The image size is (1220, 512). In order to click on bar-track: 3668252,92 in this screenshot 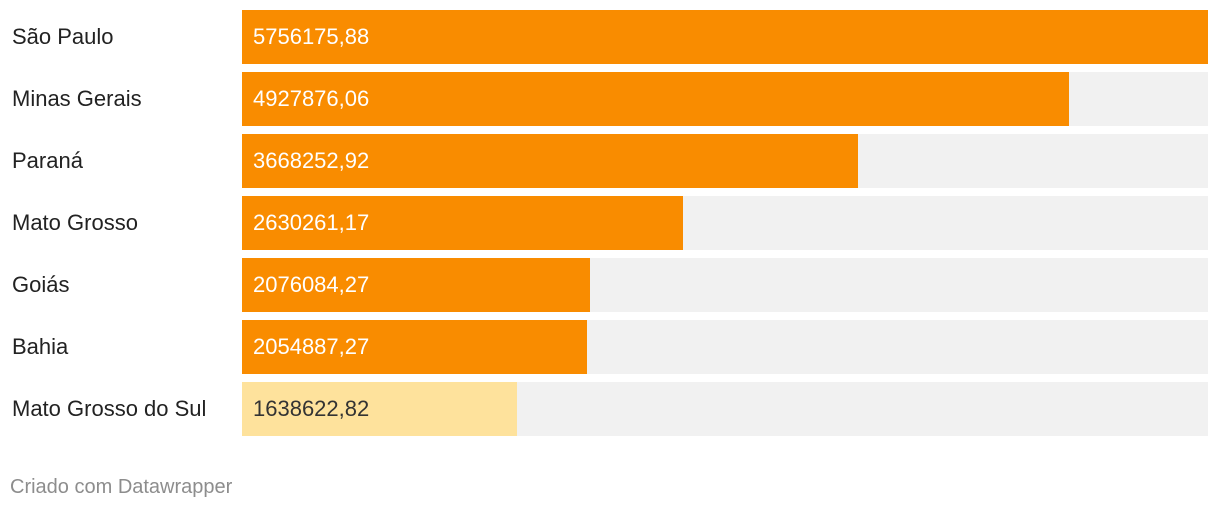, I will do `click(725, 161)`.